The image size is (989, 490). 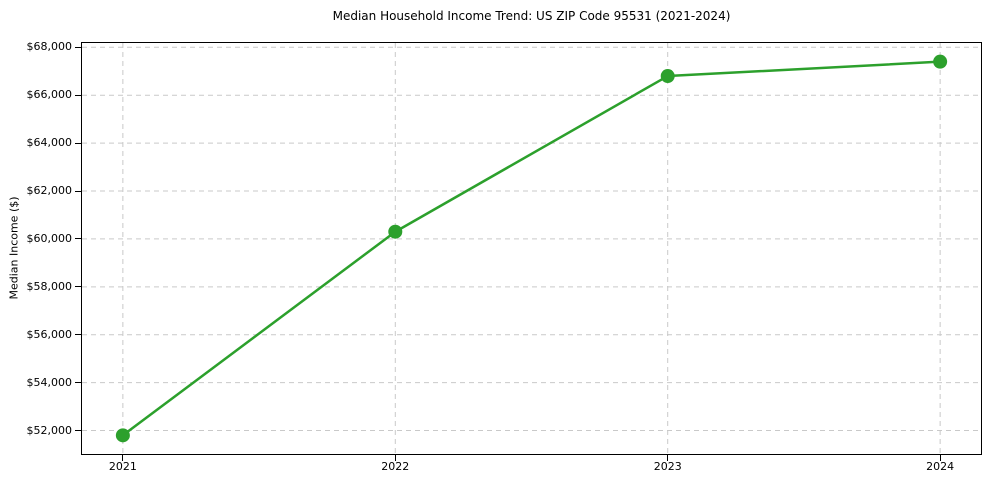 I want to click on x-tick-label: 2022, so click(x=395, y=466).